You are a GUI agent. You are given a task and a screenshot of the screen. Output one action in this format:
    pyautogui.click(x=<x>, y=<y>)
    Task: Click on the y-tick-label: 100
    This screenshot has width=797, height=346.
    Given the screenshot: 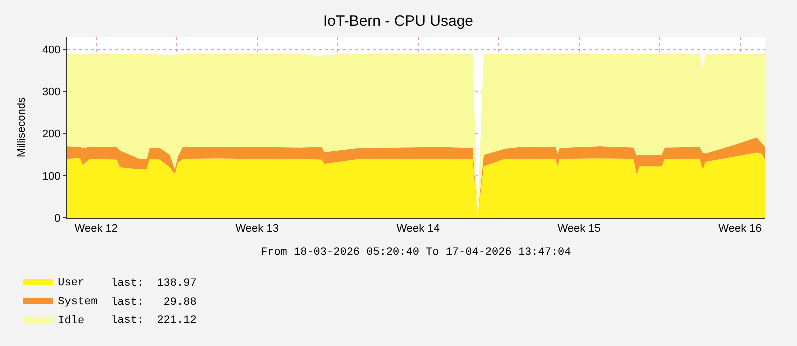 What is the action you would take?
    pyautogui.click(x=51, y=176)
    